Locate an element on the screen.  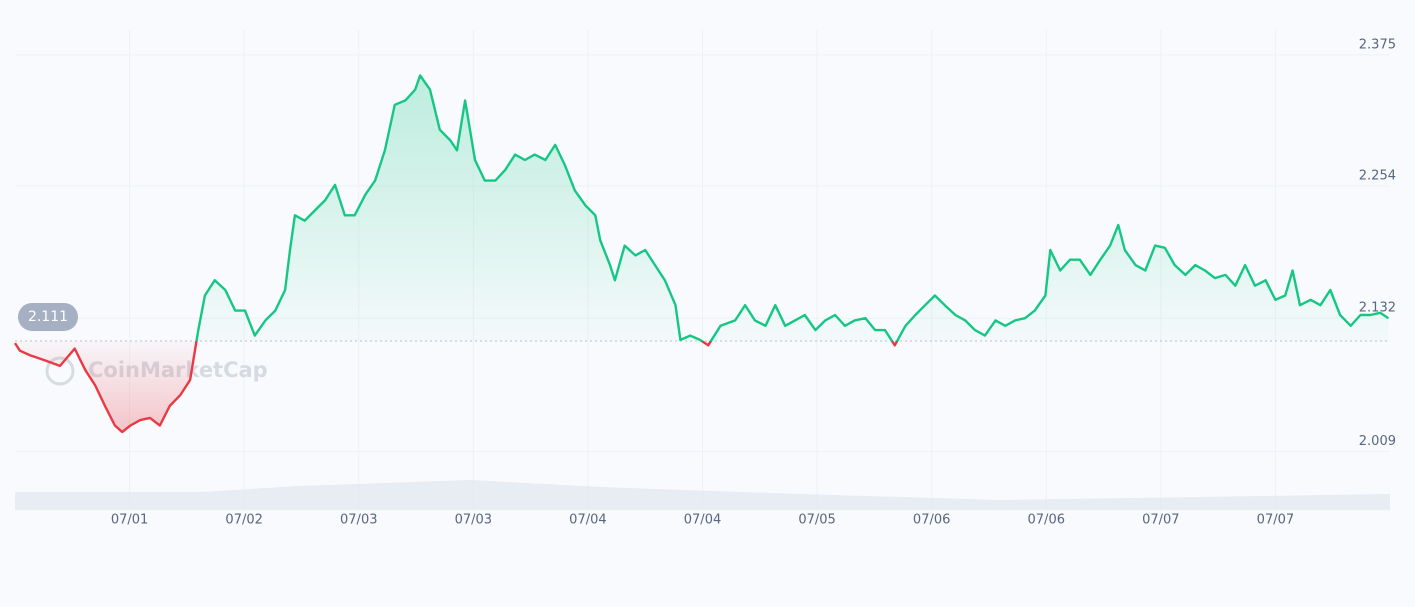
baseline-label: 2.111 is located at coordinates (48, 317).